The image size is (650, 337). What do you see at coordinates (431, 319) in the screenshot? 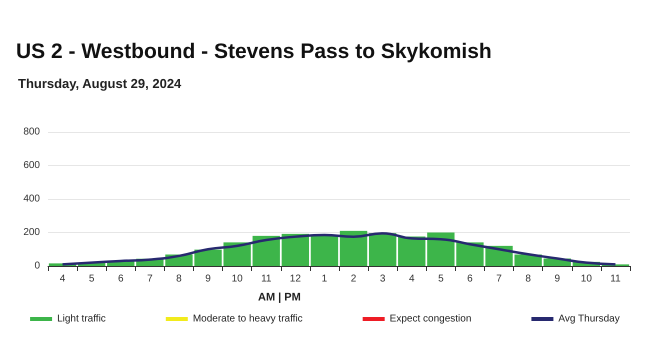
I see `legend-label: Expect congestion` at bounding box center [431, 319].